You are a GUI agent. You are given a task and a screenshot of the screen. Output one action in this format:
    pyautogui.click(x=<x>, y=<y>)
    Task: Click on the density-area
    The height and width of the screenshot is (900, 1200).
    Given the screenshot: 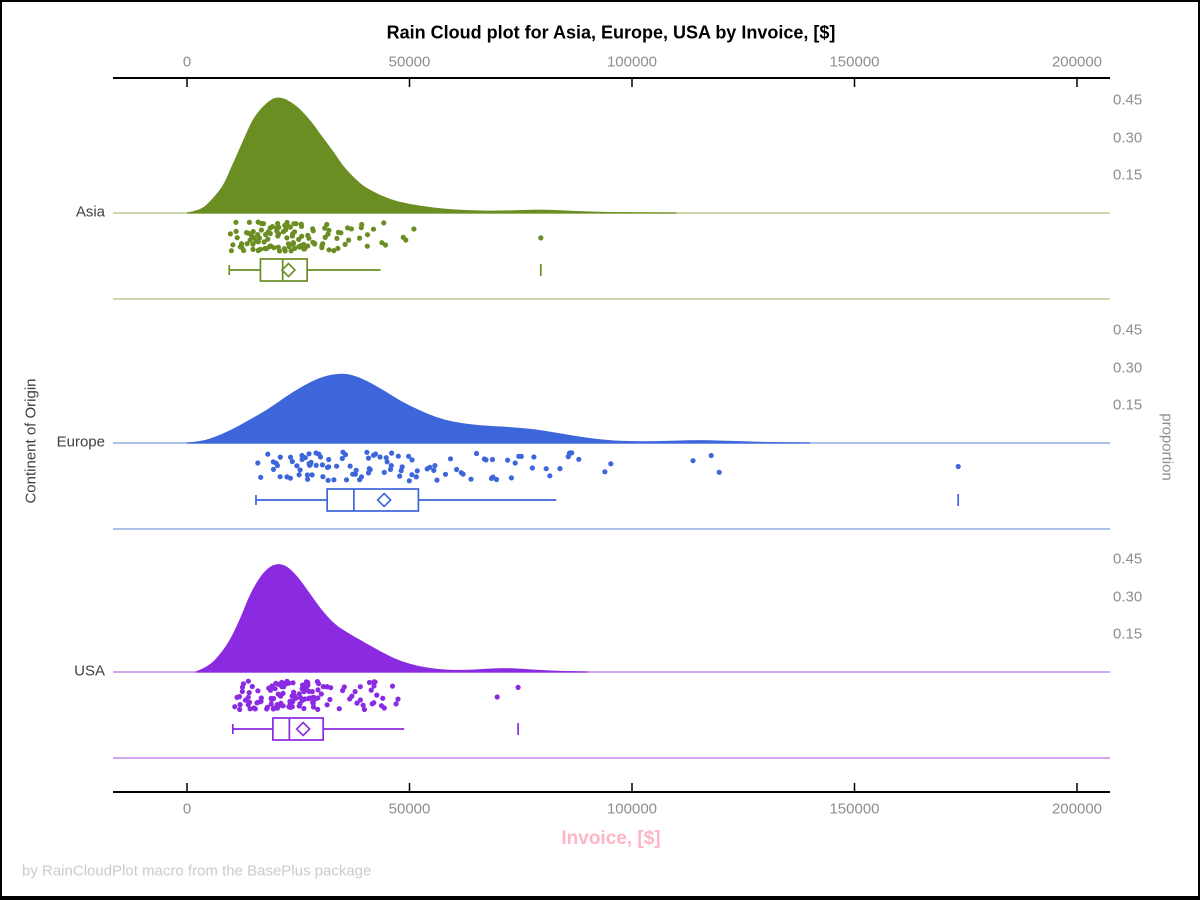 What is the action you would take?
    pyautogui.click(x=391, y=618)
    